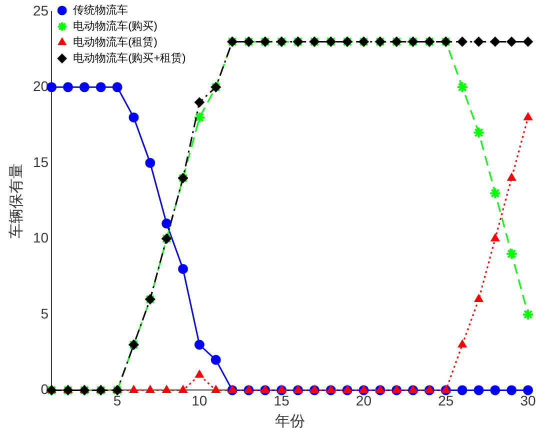 Image resolution: width=540 pixels, height=437 pixels. Describe the element at coordinates (17, 200) in the screenshot. I see `y-axis-title: 车辆保有量` at that location.